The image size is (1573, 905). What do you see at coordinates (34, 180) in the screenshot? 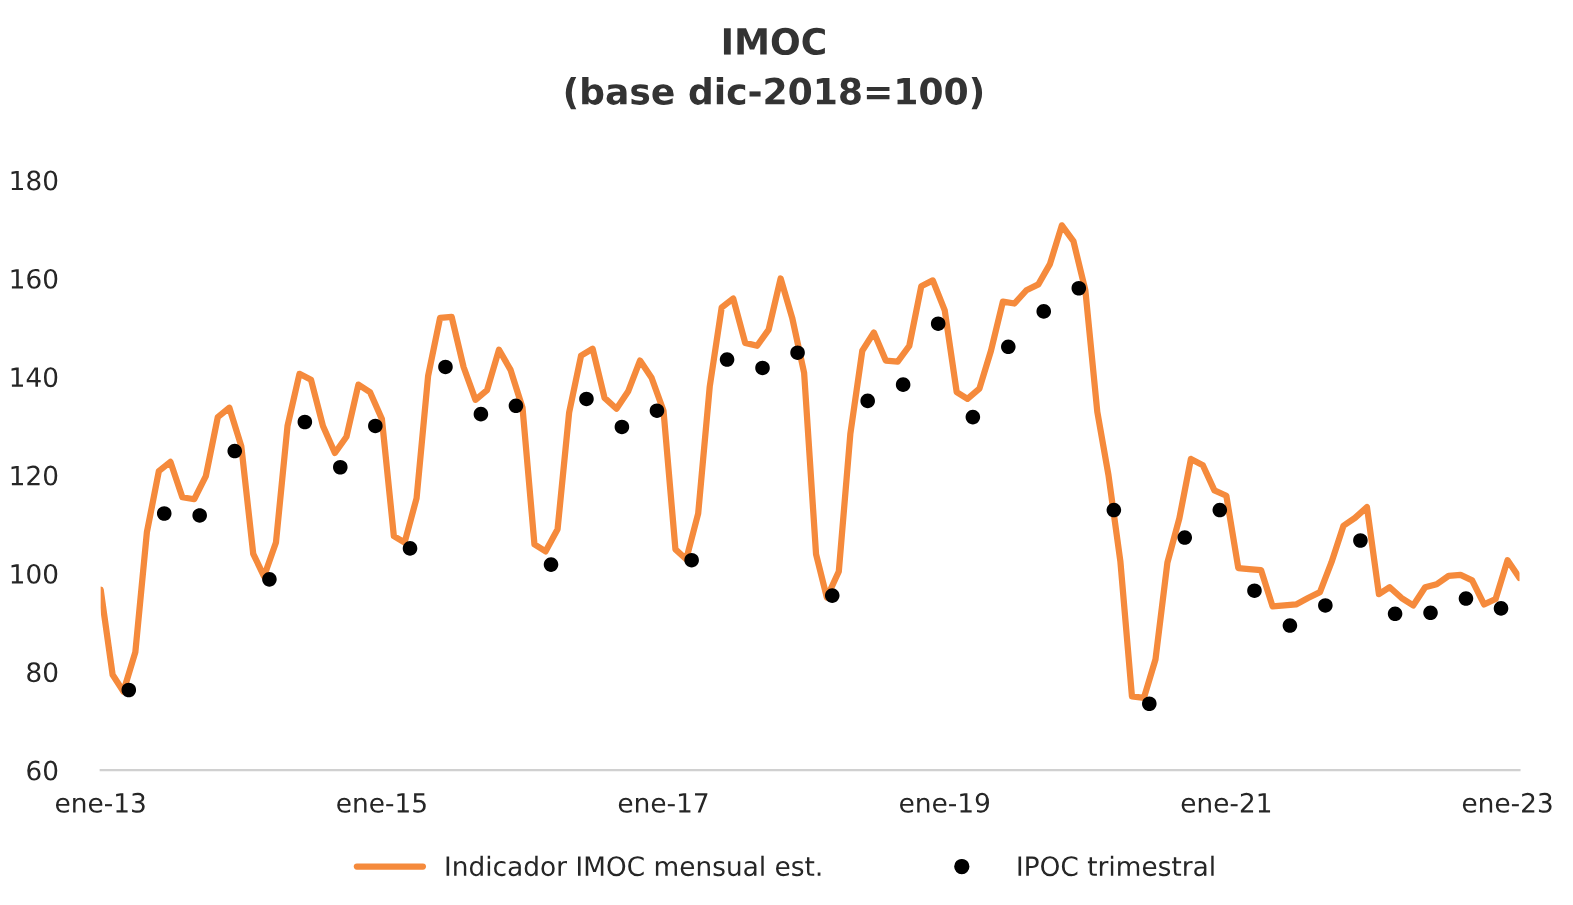
I see `y-tick-label: 180` at bounding box center [34, 180].